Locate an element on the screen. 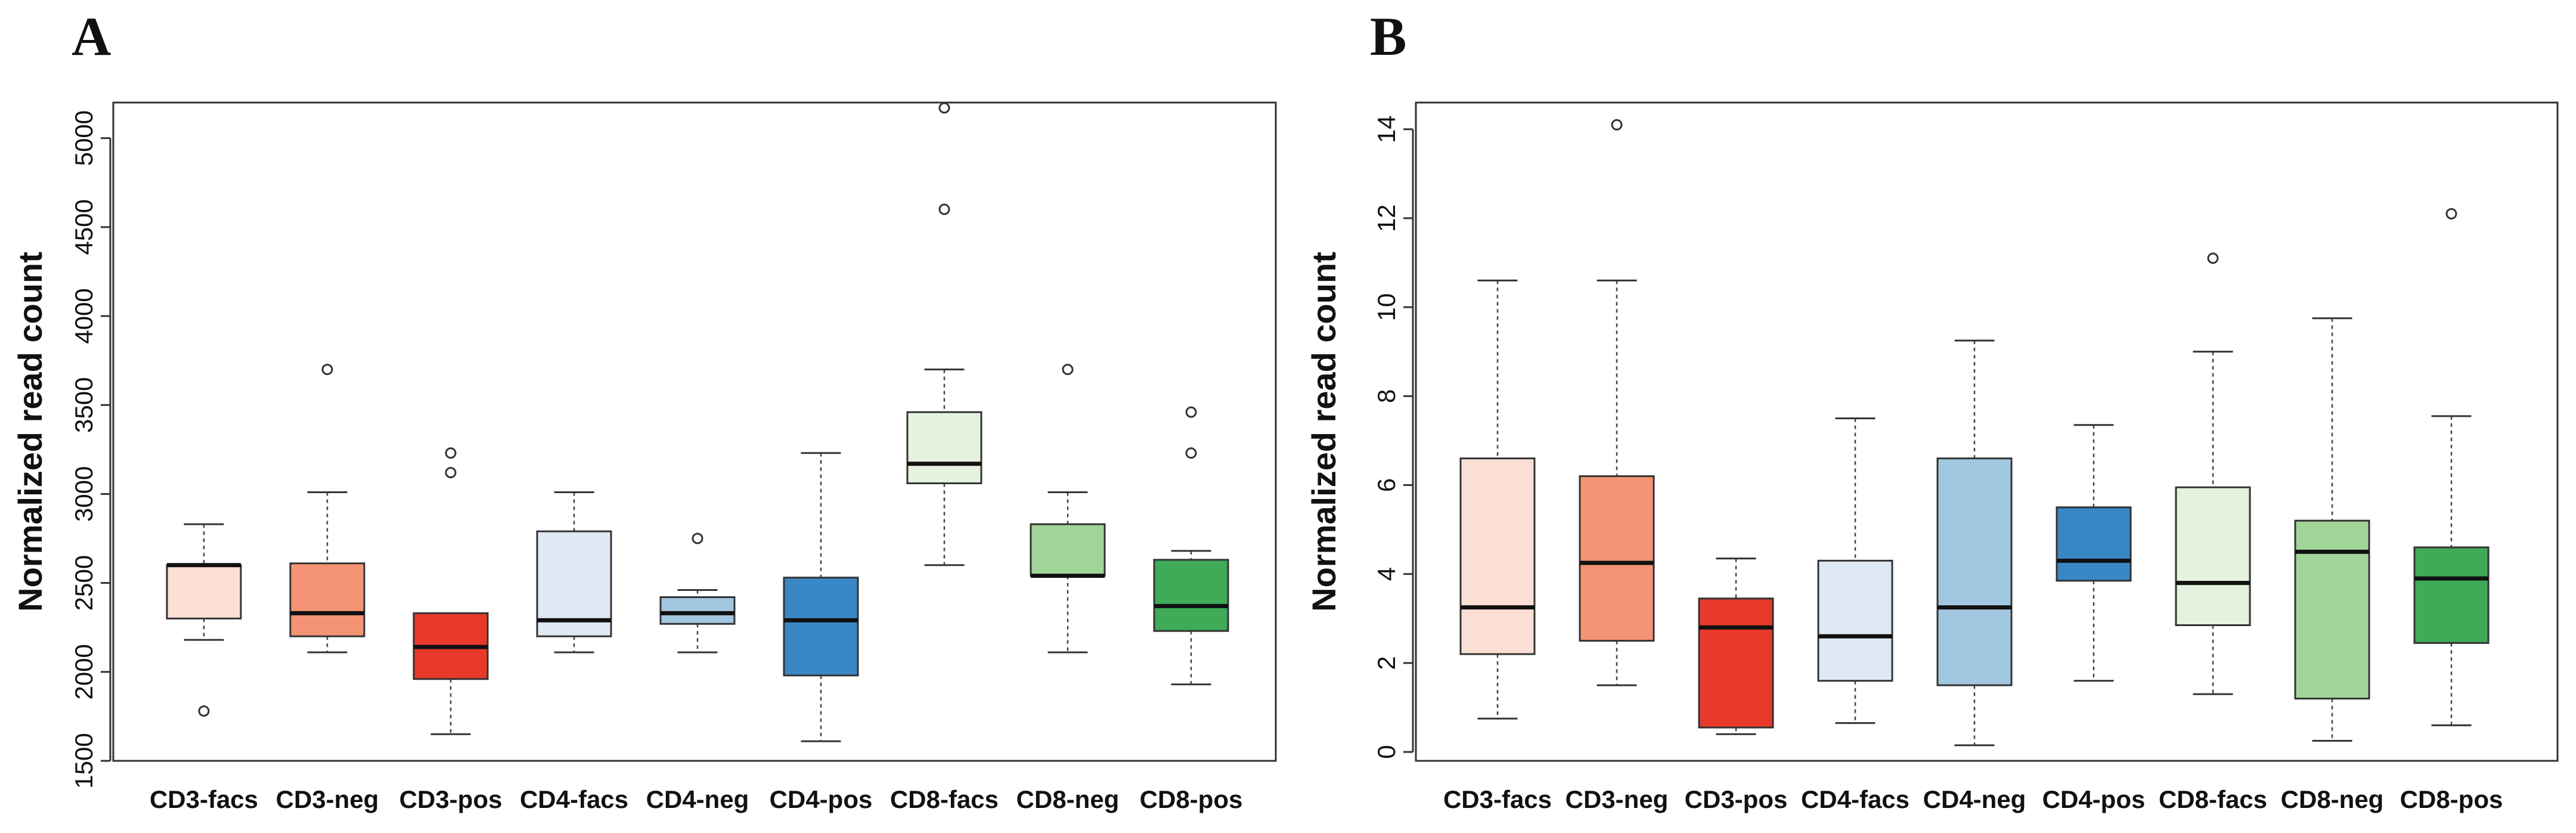  y-tick-label: 8 is located at coordinates (1386, 396).